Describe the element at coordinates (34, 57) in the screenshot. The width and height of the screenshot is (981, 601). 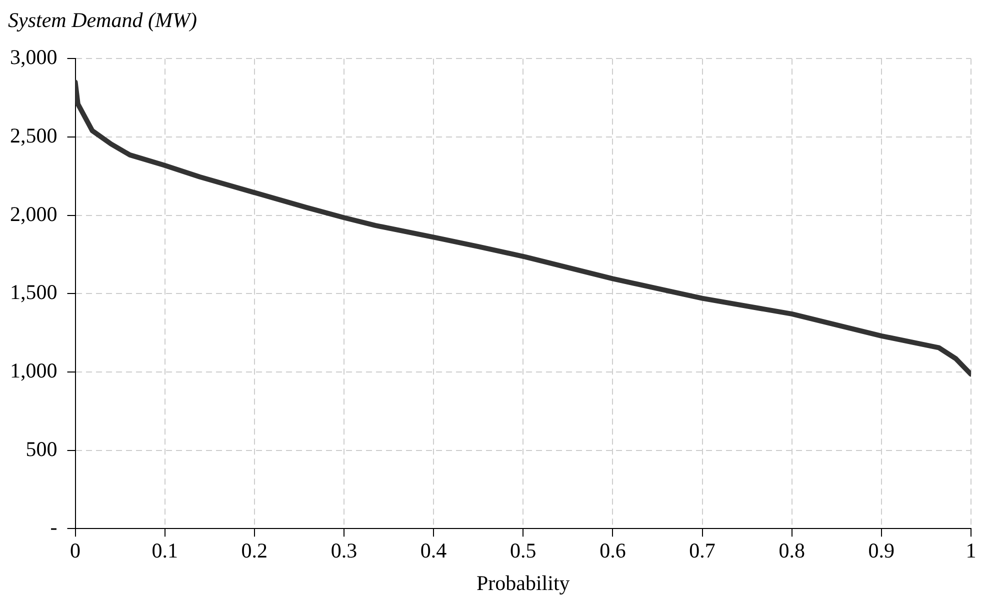
I see `y-tick-label: 3,000` at that location.